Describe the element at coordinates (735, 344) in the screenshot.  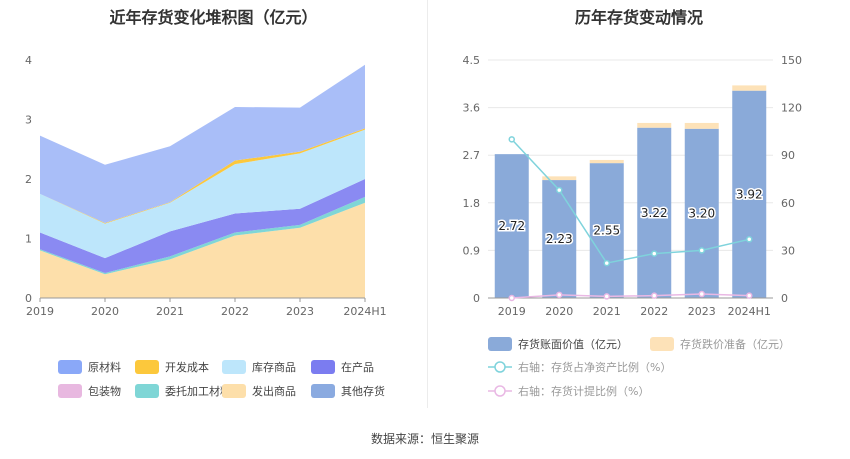
I see `legend-label: 存货跌价准备（亿元）` at that location.